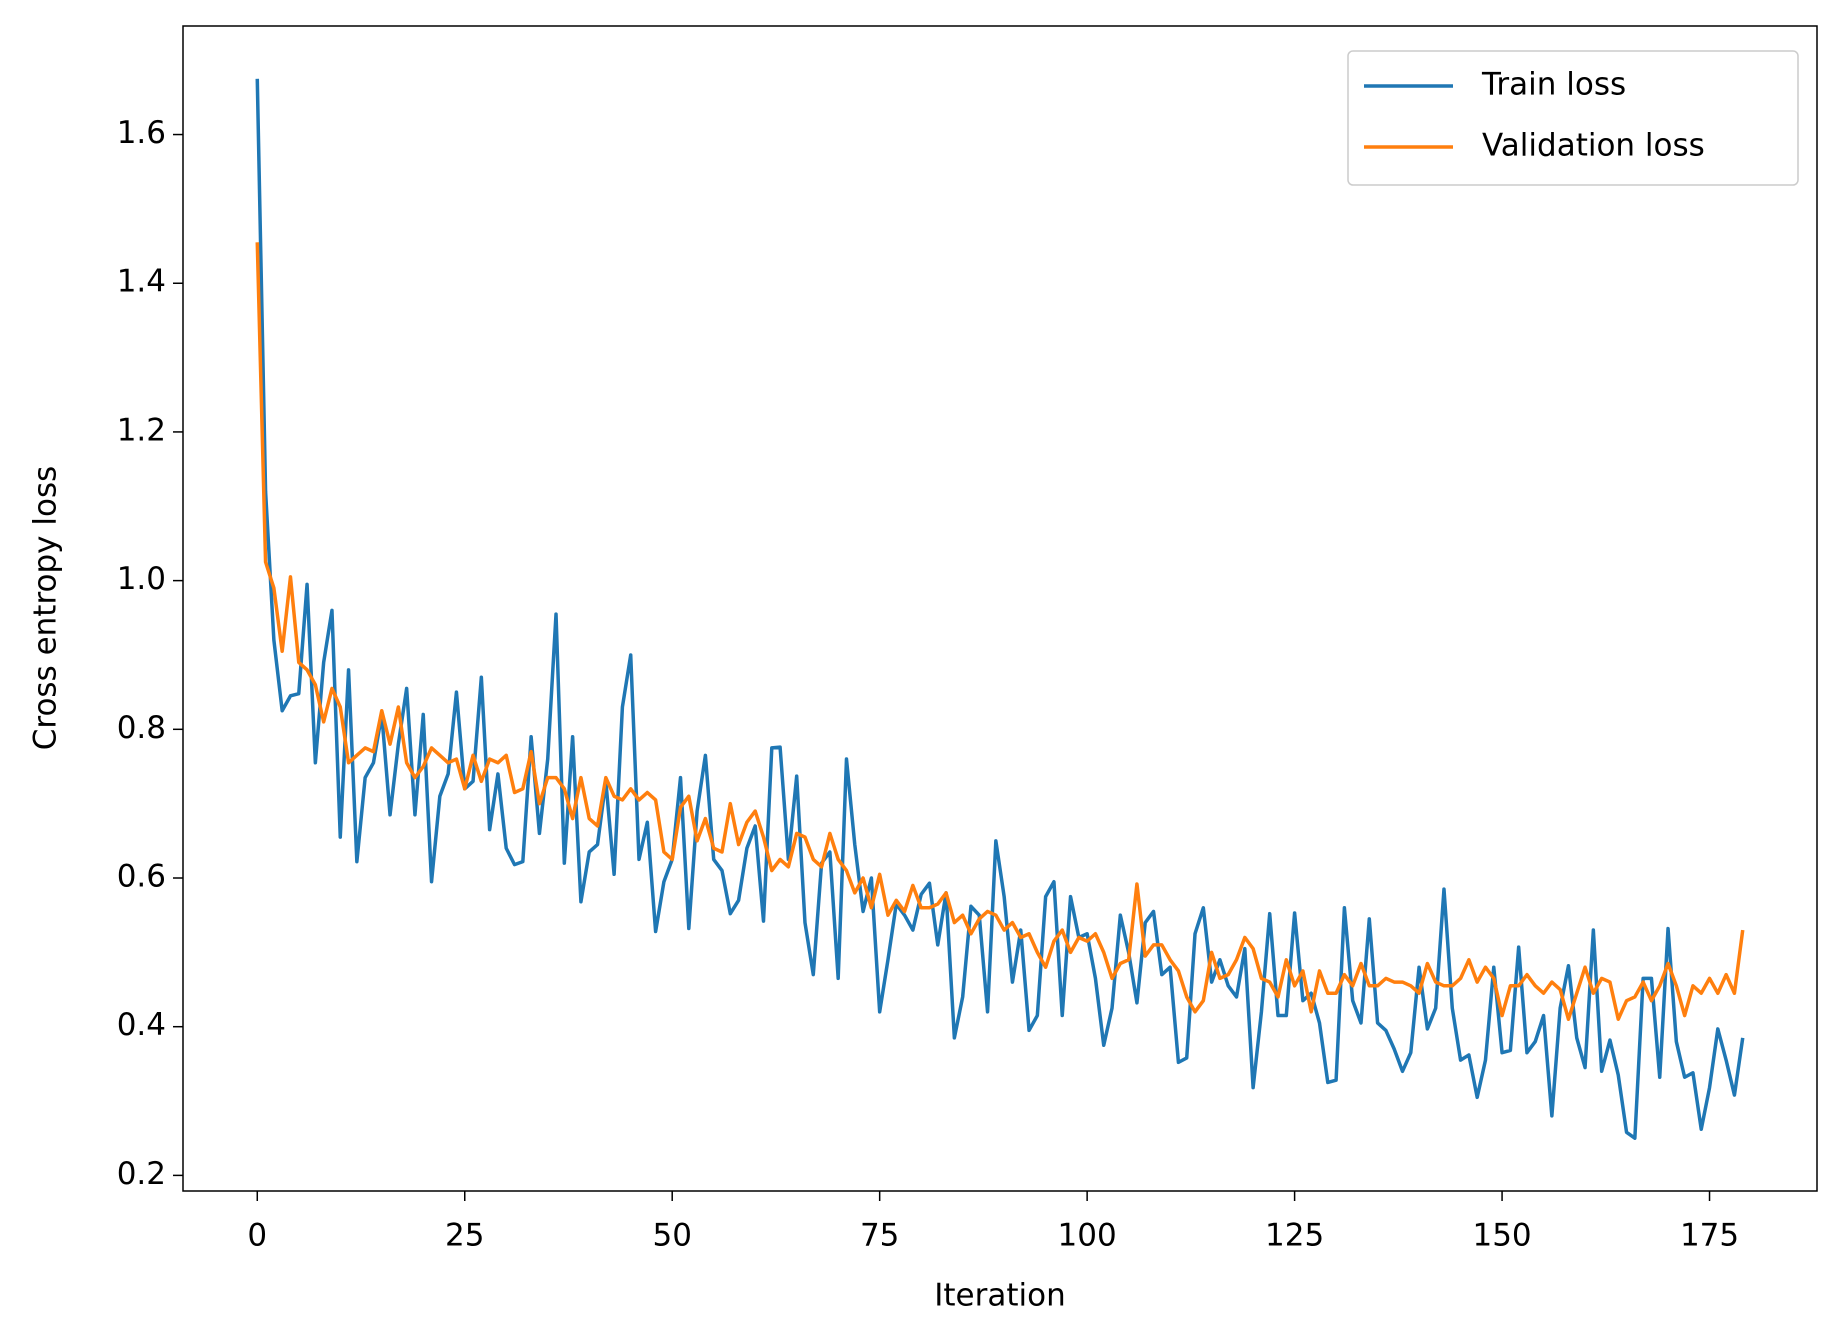 The height and width of the screenshot is (1340, 1839). What do you see at coordinates (141, 282) in the screenshot?
I see `y-tick-label: 1.4` at bounding box center [141, 282].